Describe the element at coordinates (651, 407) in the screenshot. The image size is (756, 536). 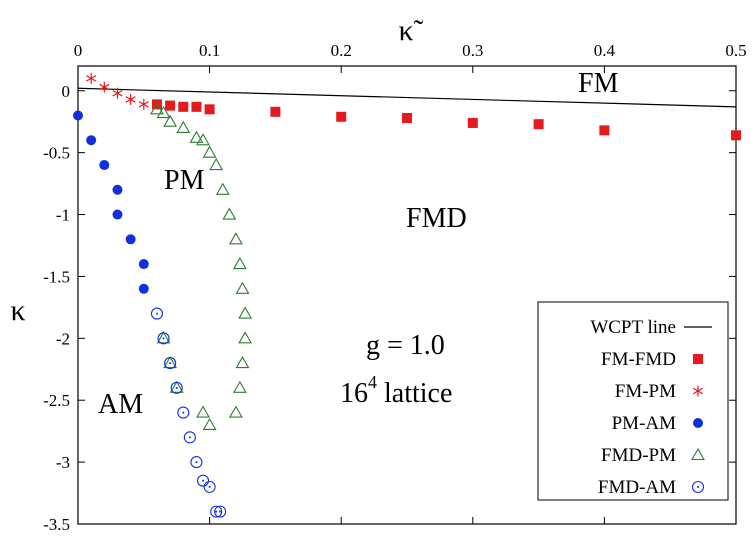
I see `legend-items: WCPT line FM-FMD FM-PM PM-AM FMD-PM FMD-AM` at that location.